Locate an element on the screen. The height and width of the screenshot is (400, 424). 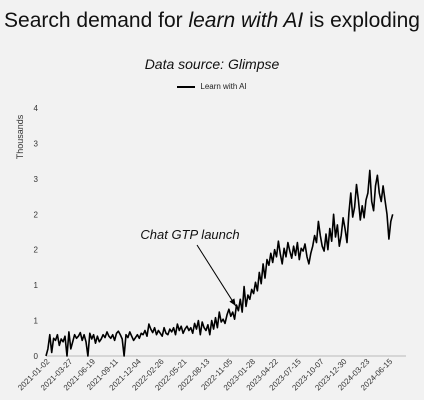
annotation-text: Chat GTP launch is located at coordinates (189, 234).